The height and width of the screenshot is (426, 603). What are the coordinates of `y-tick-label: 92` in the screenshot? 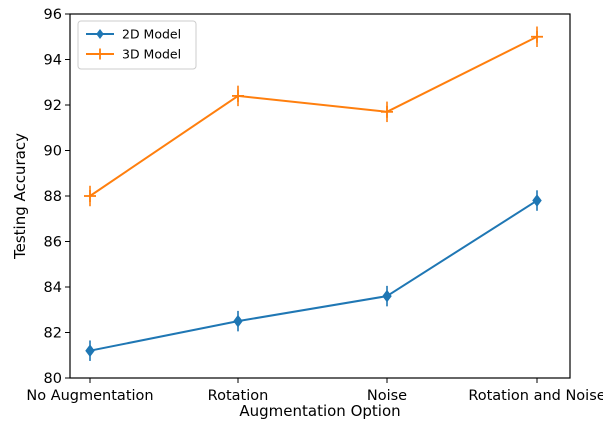 It's located at (53, 106).